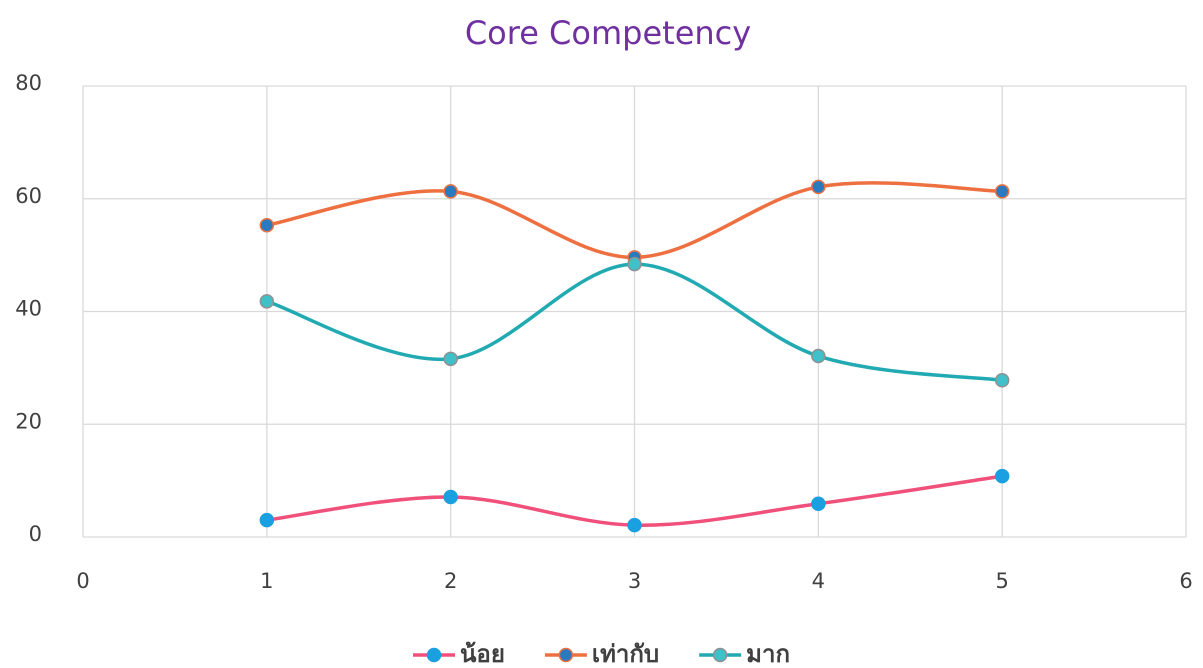 The height and width of the screenshot is (668, 1203). I want to click on legend-label: มาก, so click(768, 654).